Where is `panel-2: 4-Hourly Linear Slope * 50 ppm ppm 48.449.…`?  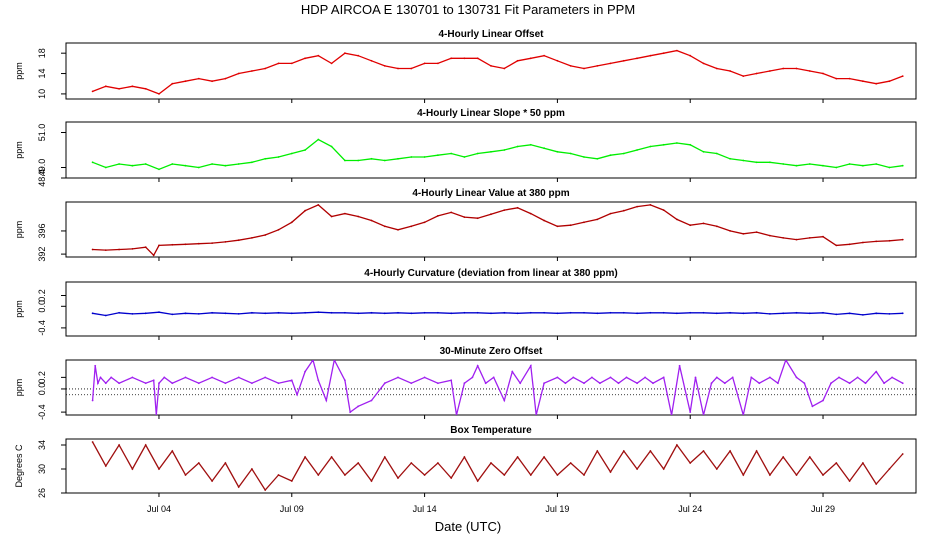
panel-2: 4-Hourly Linear Slope * 50 ppm ppm 48.449.… is located at coordinates (465, 147).